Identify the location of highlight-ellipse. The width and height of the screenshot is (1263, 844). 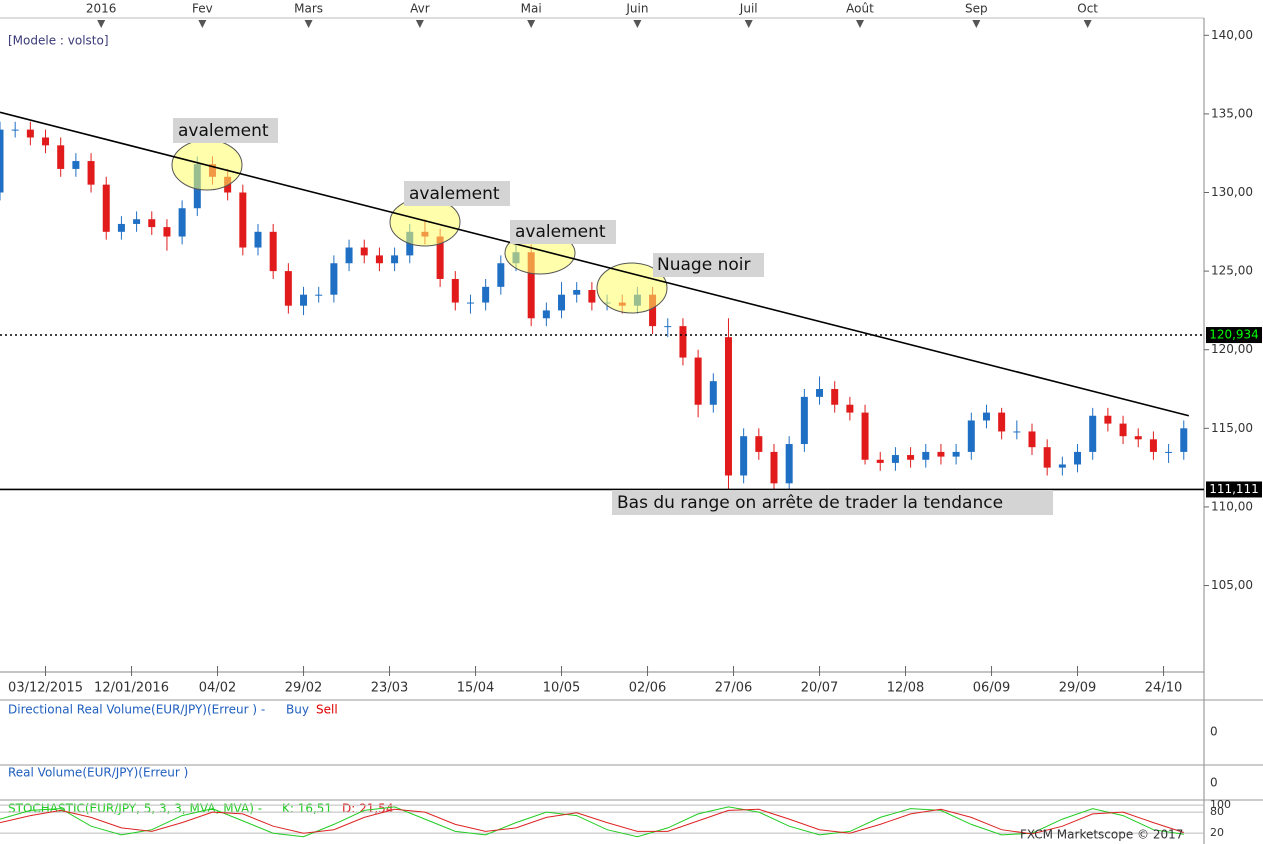
(632, 288).